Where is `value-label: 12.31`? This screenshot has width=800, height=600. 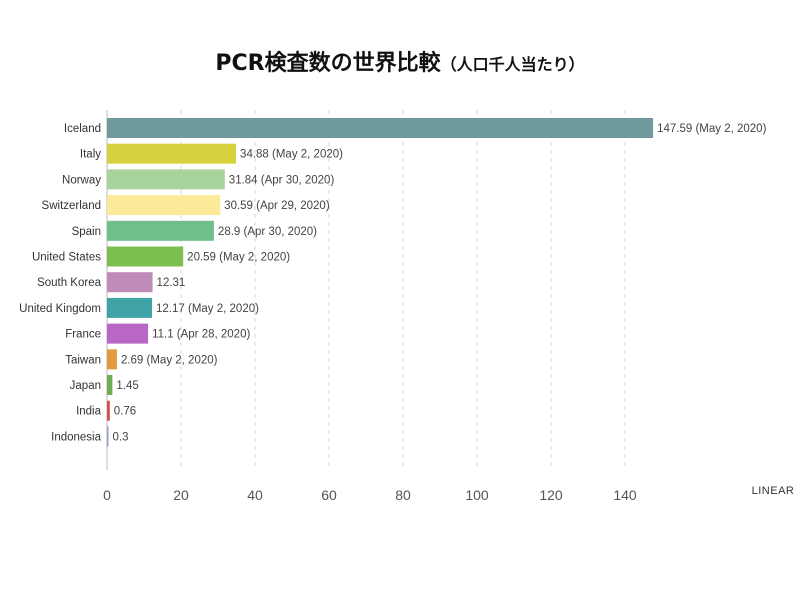
value-label: 12.31 is located at coordinates (171, 283).